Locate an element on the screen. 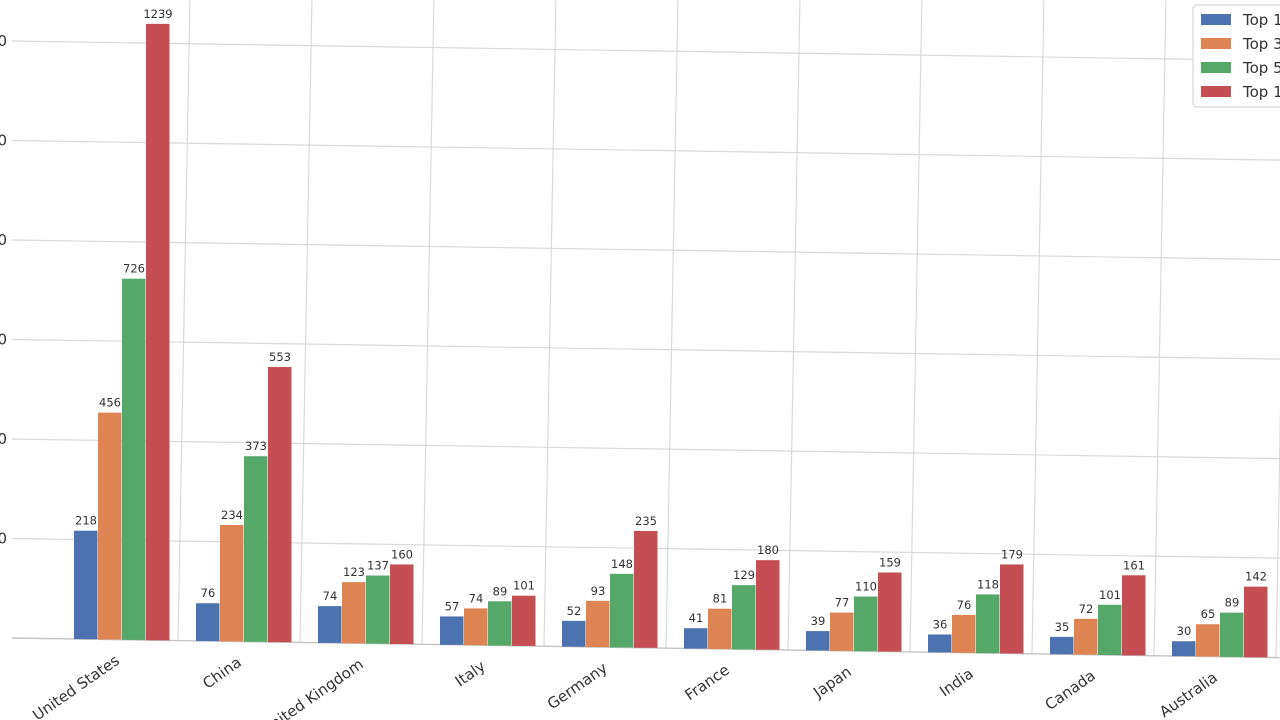 The width and height of the screenshot is (1280, 720). data-label: 30 is located at coordinates (1184, 631).